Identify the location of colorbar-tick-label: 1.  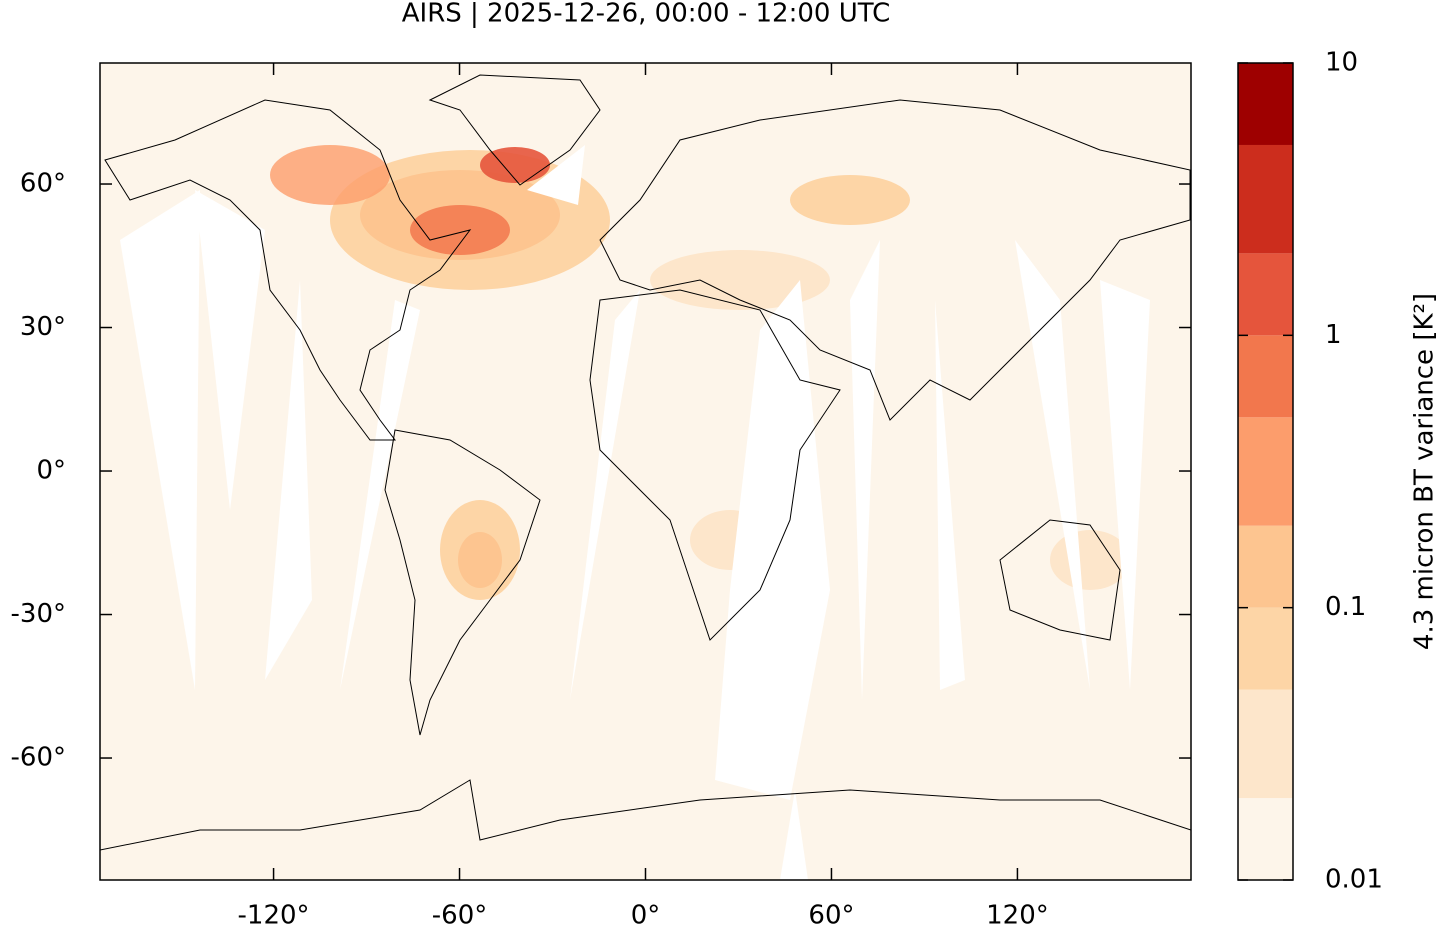
(1333, 335).